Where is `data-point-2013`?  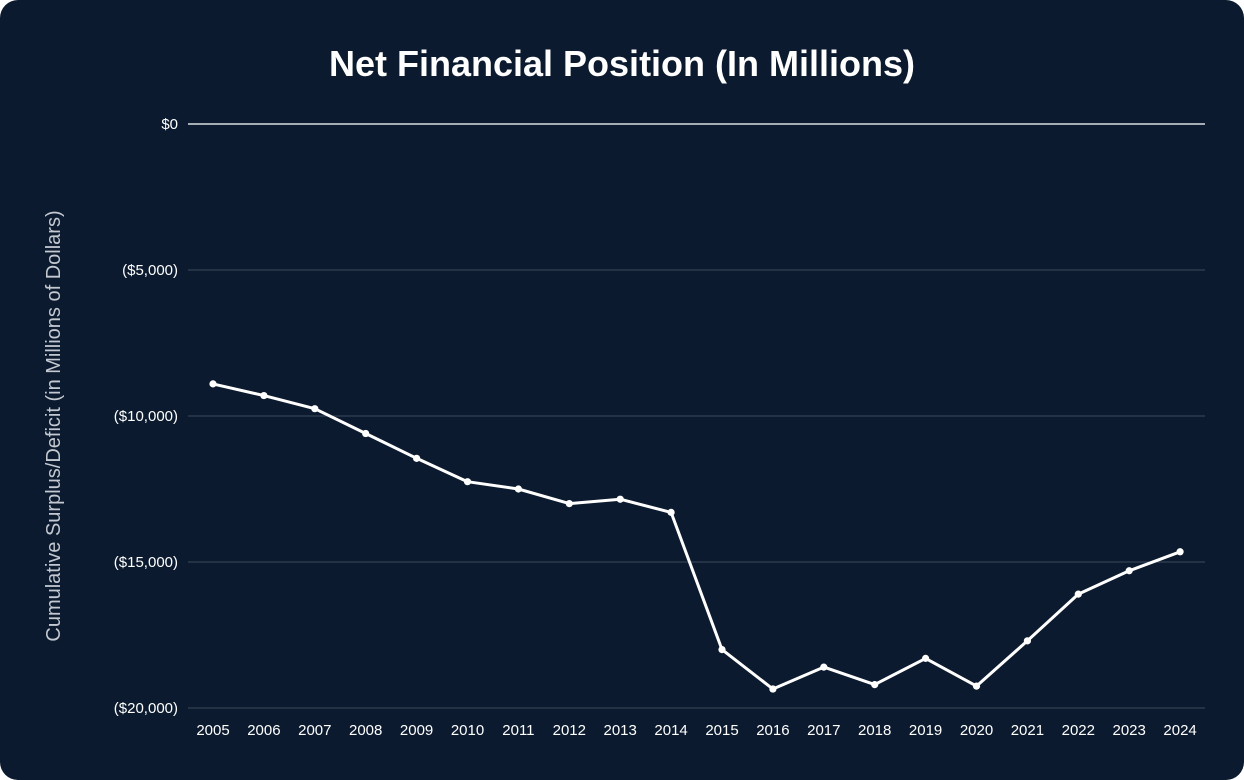 data-point-2013 is located at coordinates (620, 499).